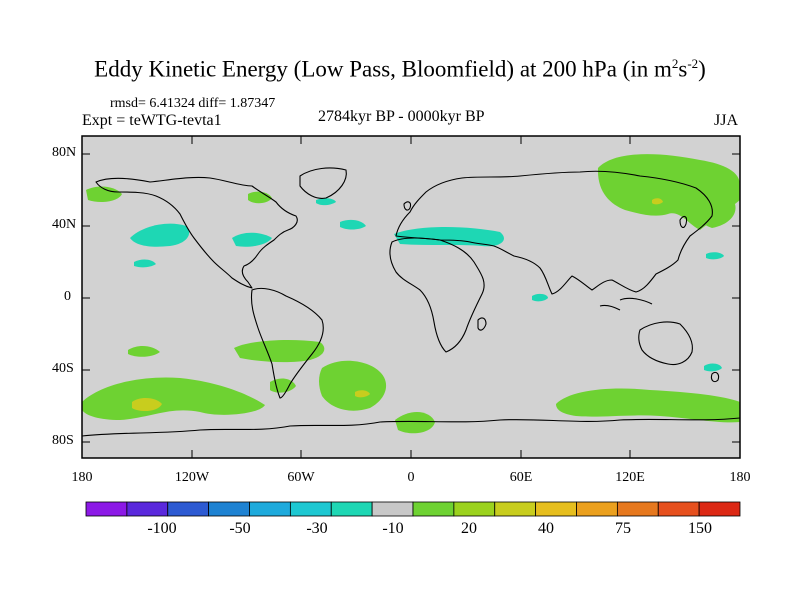  What do you see at coordinates (353, 385) in the screenshot?
I see `south-atlantic-patch` at bounding box center [353, 385].